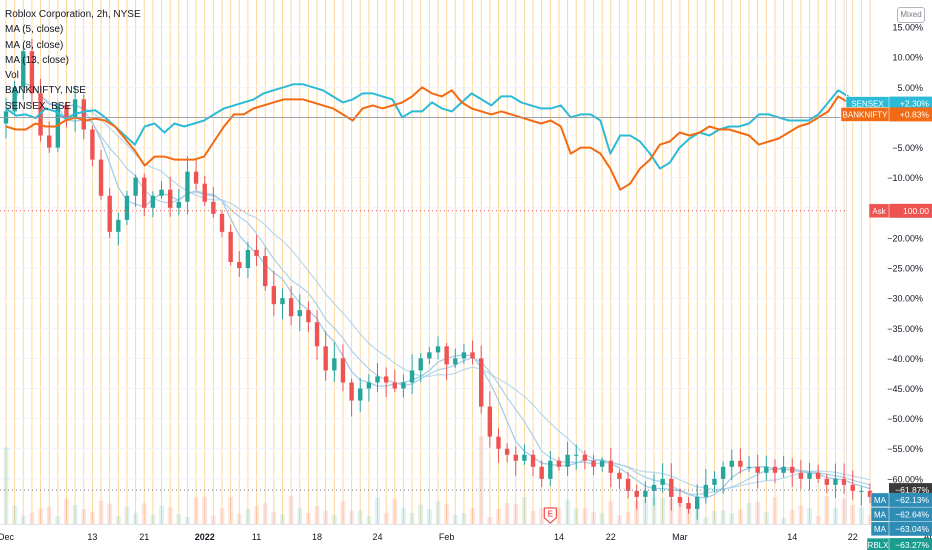 The width and height of the screenshot is (932, 550). What do you see at coordinates (438, 480) in the screenshot?
I see `volume-bars` at bounding box center [438, 480].